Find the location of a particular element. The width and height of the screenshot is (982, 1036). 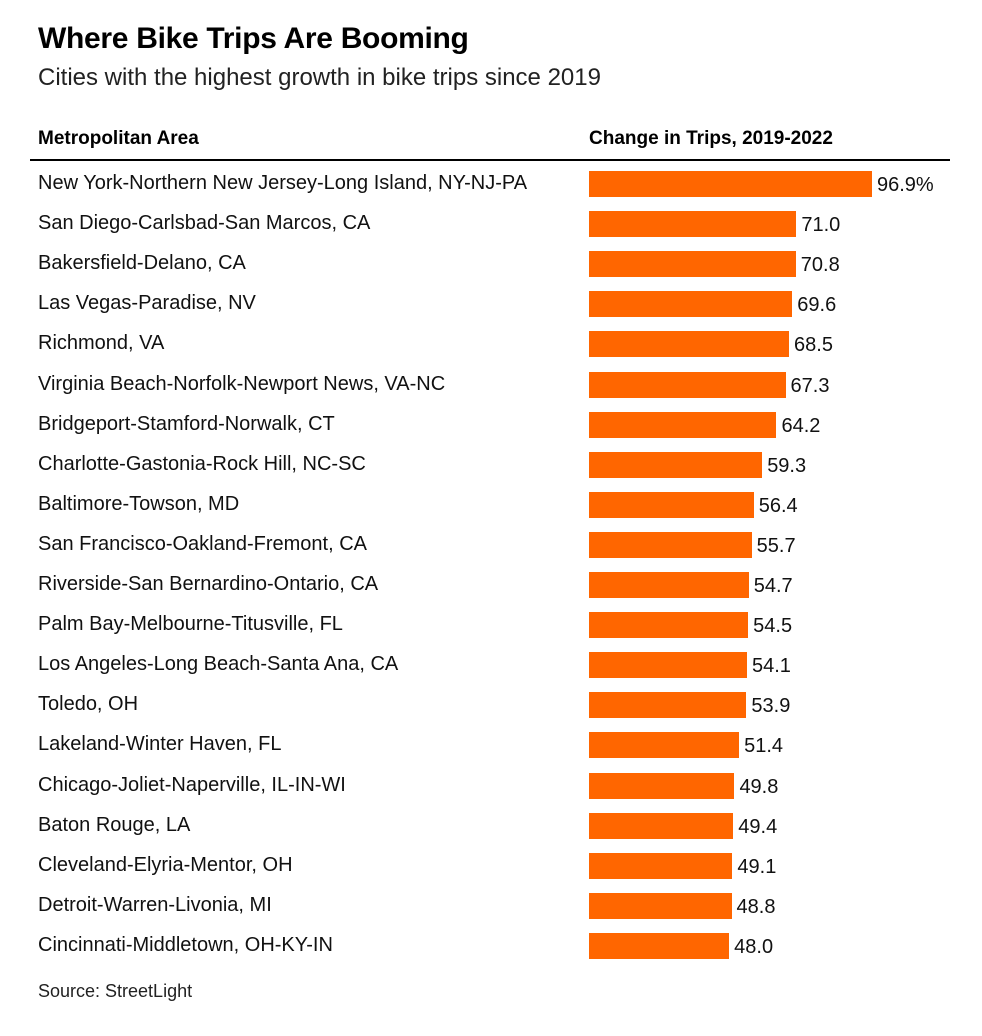

value-label: 49.1 is located at coordinates (757, 866).